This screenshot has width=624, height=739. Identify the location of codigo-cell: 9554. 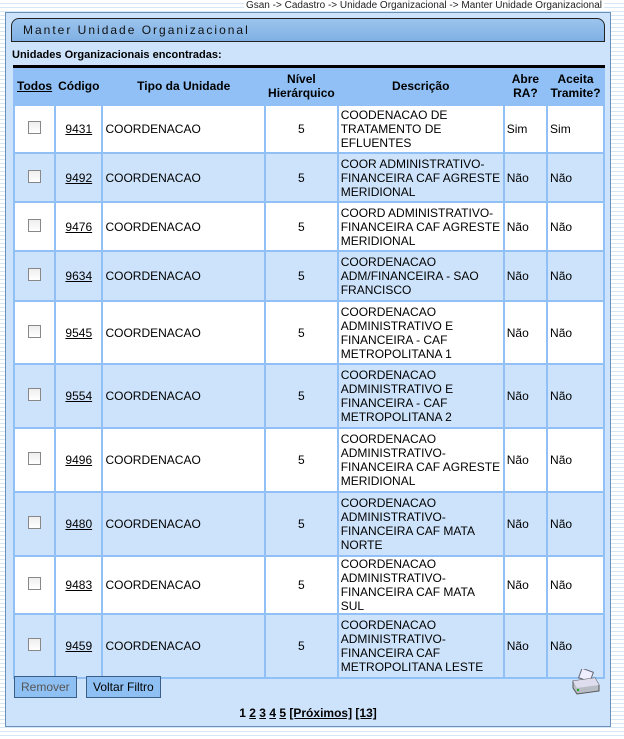
(79, 396).